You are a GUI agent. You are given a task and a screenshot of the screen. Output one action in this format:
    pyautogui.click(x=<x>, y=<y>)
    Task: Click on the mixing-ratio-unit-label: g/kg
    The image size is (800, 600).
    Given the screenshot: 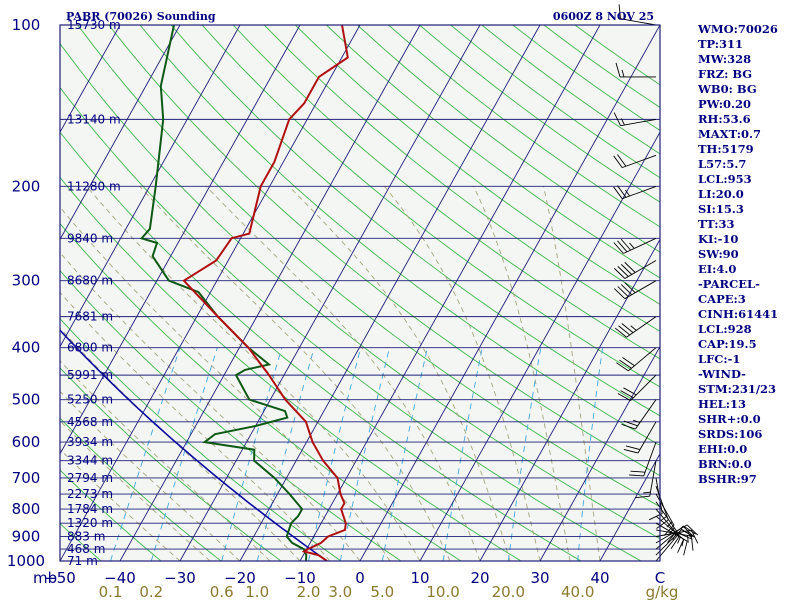 What is the action you would take?
    pyautogui.click(x=662, y=591)
    